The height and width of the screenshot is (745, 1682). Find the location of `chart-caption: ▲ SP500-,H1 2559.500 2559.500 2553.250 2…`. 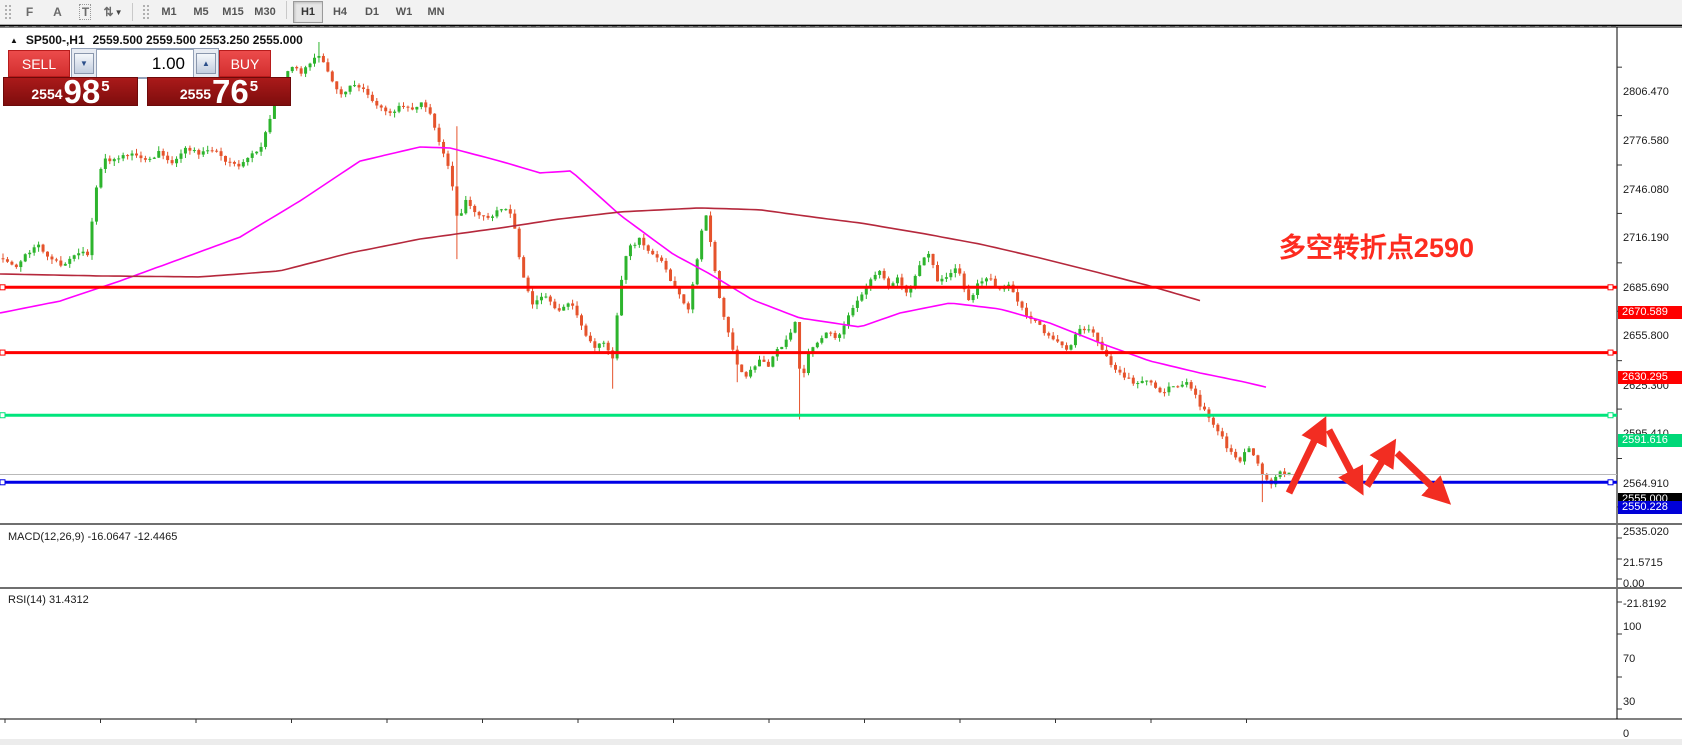

chart-caption: ▲ SP500-,H1 2559.500 2559.500 2553.250 2… is located at coordinates (156, 40).